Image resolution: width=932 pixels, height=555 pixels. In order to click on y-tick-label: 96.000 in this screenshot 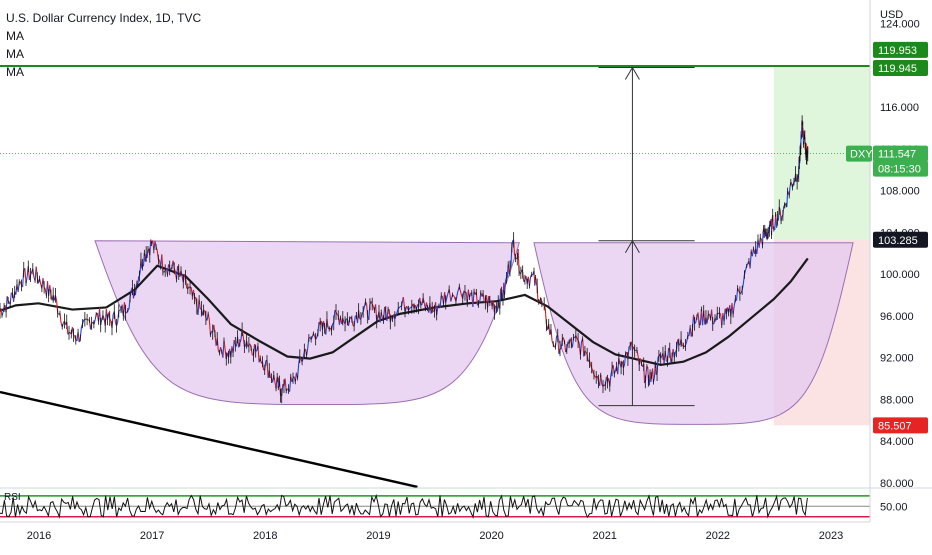, I will do `click(897, 317)`.